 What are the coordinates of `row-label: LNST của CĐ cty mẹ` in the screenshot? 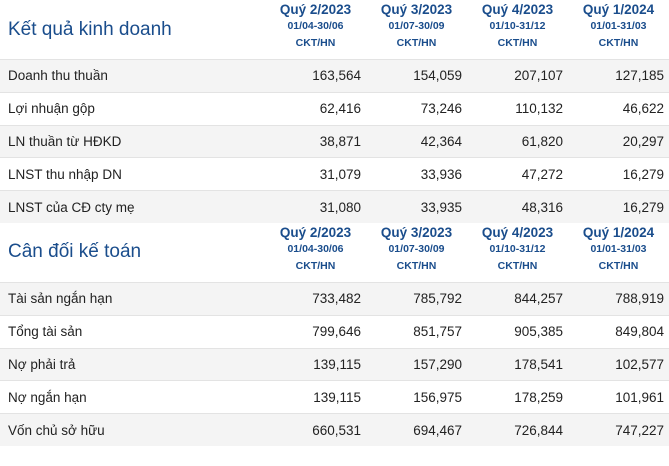 It's located at (71, 207).